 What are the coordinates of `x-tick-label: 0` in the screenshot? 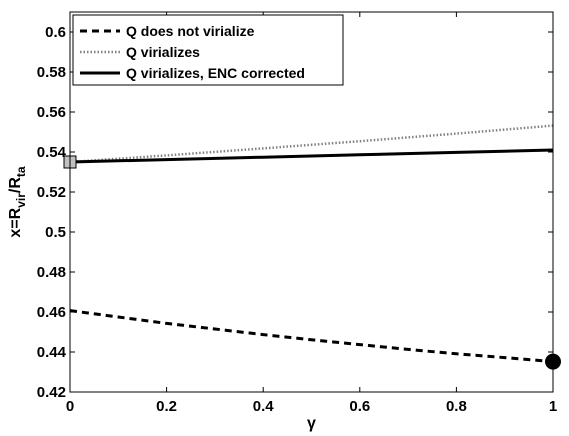 It's located at (70, 406).